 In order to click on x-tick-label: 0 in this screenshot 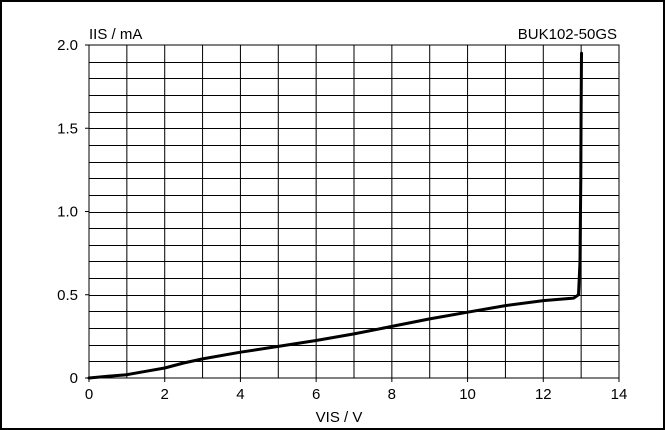, I will do `click(89, 394)`.